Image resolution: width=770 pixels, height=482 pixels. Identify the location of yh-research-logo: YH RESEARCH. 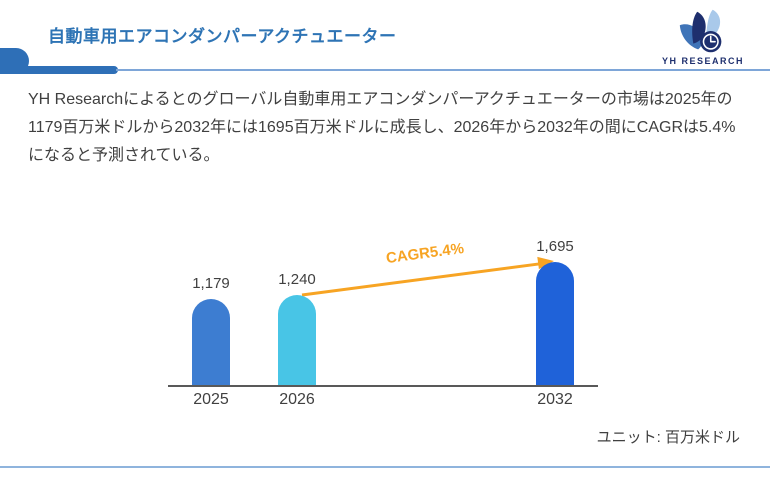
(703, 37).